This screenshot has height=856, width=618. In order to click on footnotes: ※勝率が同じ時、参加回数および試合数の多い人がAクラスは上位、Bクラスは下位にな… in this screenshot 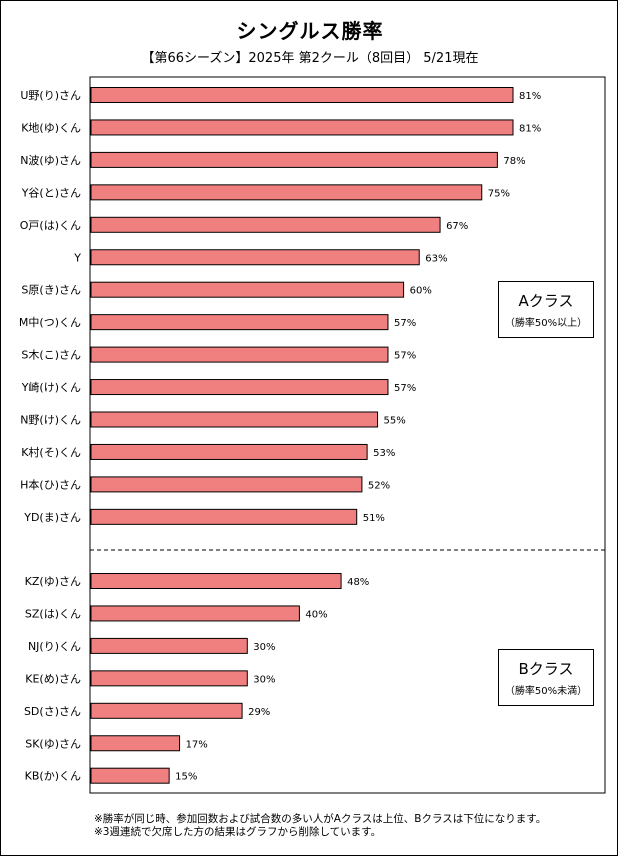, I will do `click(320, 826)`.